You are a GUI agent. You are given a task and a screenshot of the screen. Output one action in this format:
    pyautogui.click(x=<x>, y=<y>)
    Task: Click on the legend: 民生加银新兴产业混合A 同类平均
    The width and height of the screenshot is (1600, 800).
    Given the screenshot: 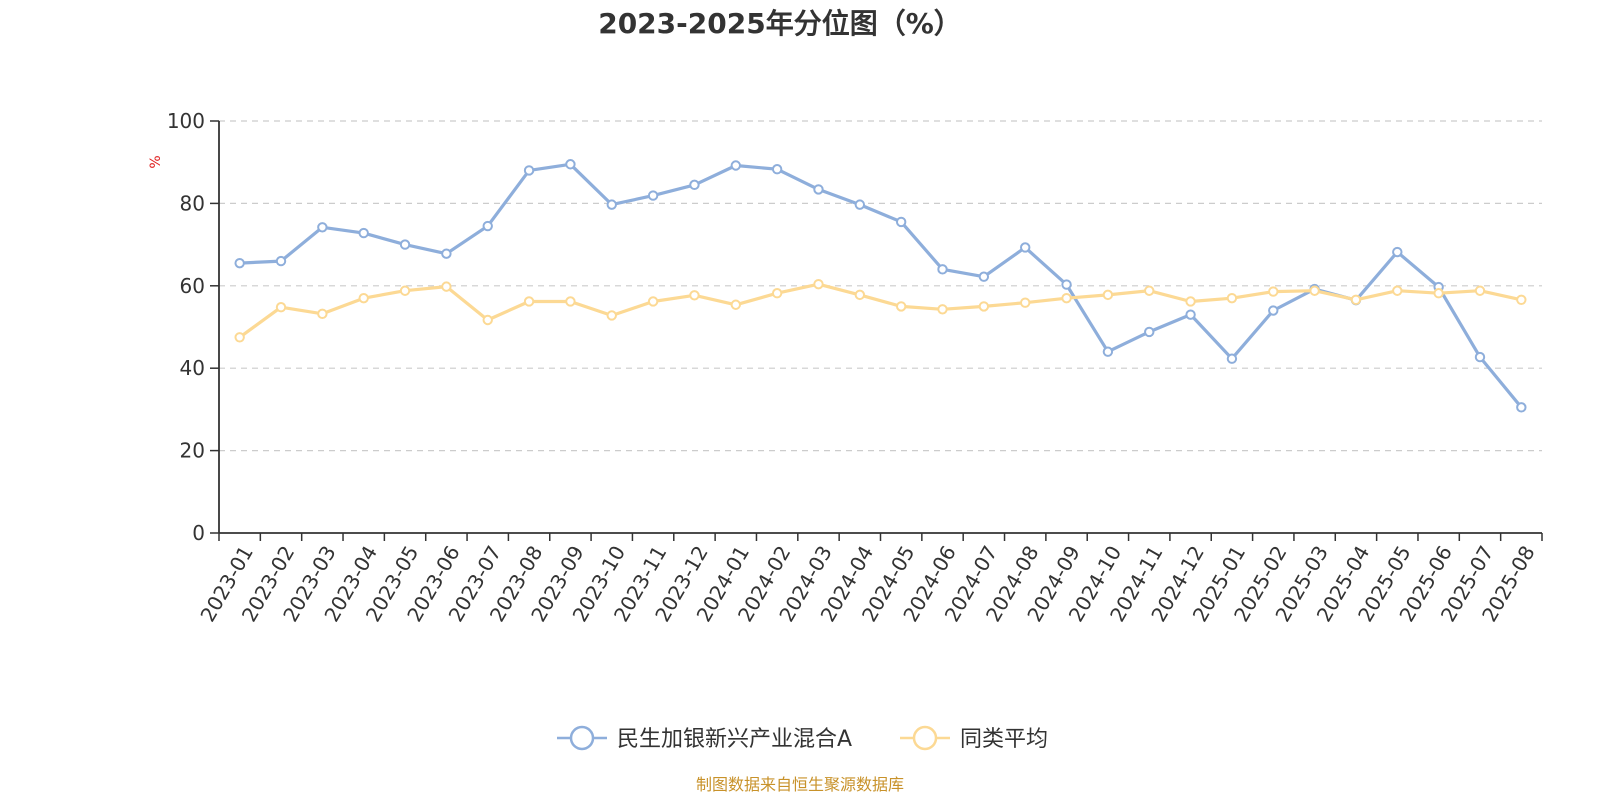 What is the action you would take?
    pyautogui.click(x=802, y=738)
    